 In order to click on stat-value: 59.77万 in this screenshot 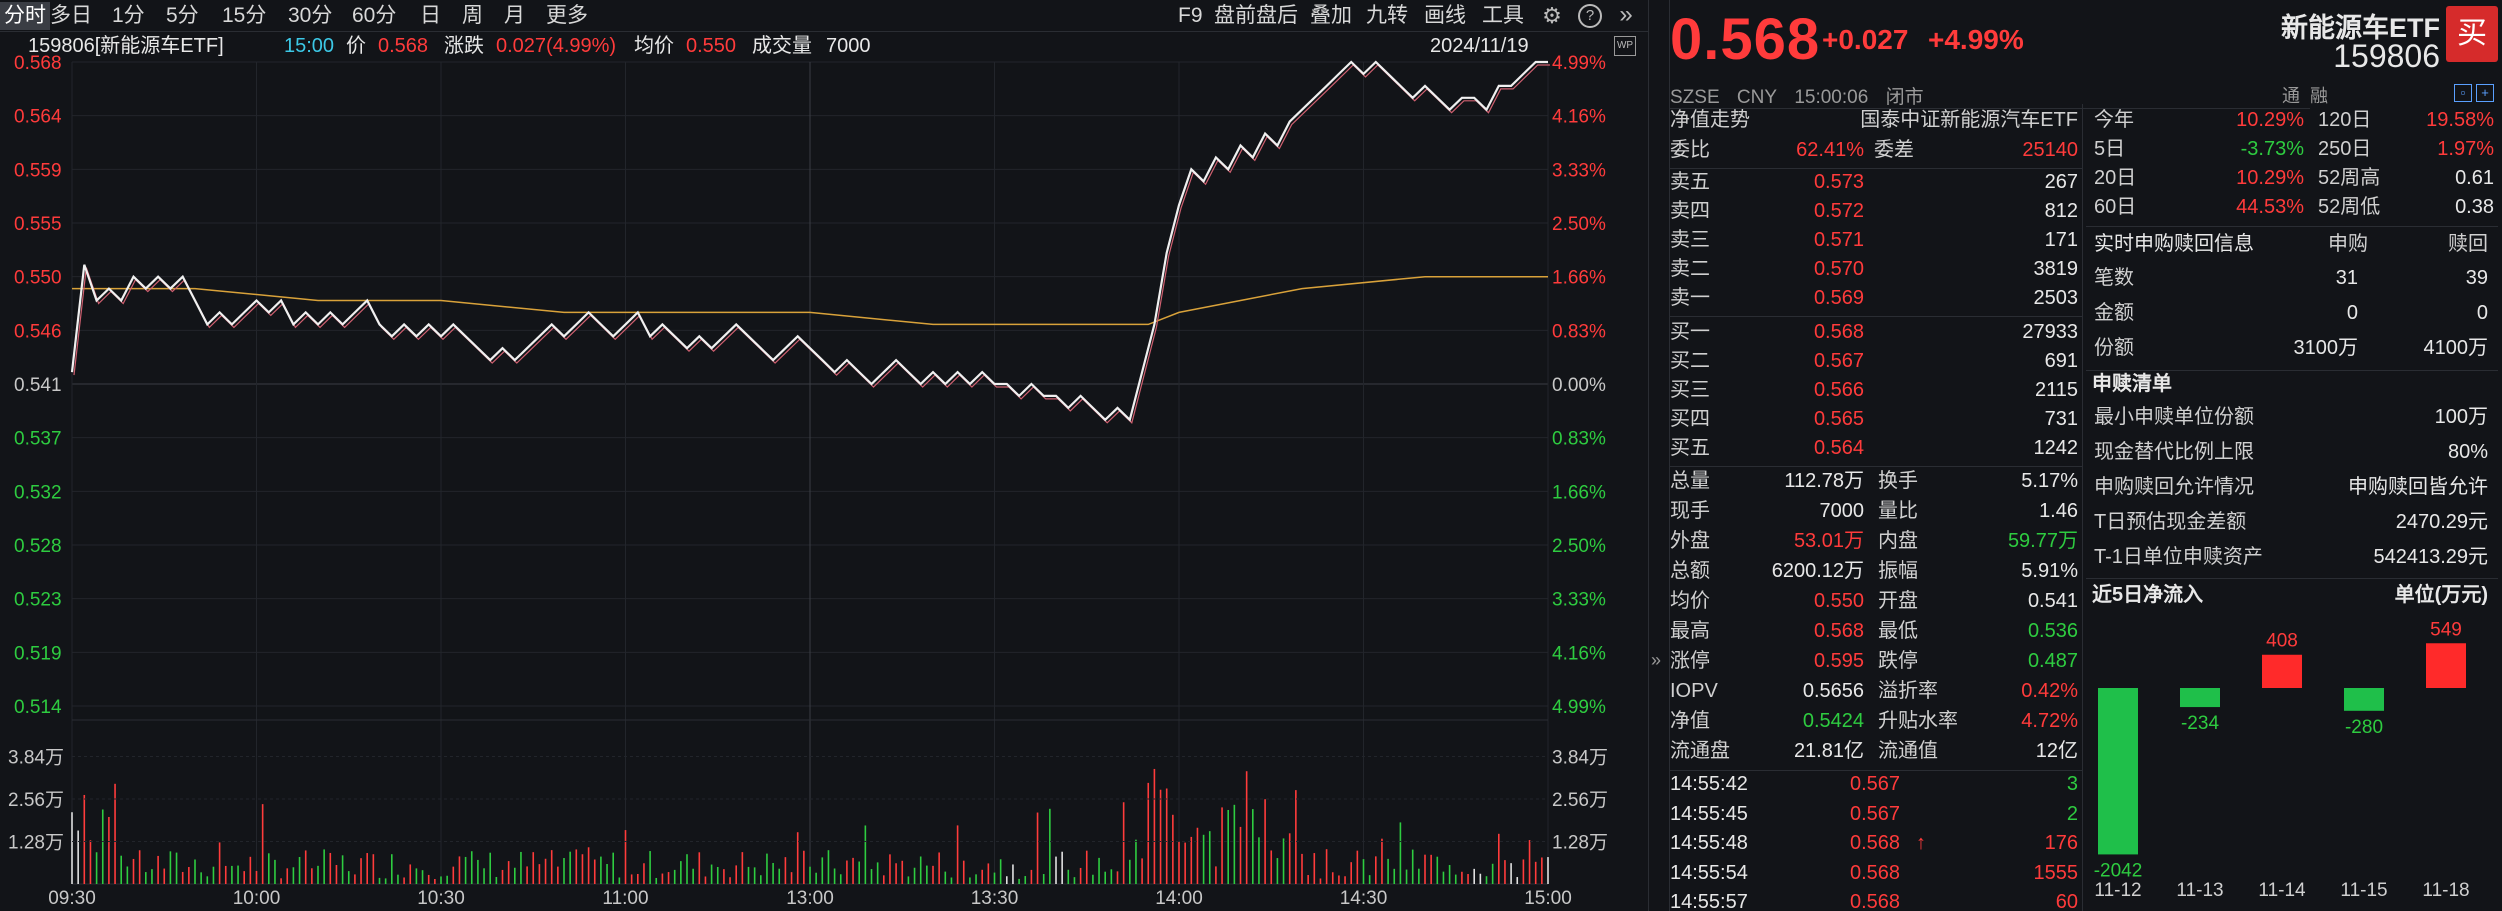, I will do `click(2042, 541)`.